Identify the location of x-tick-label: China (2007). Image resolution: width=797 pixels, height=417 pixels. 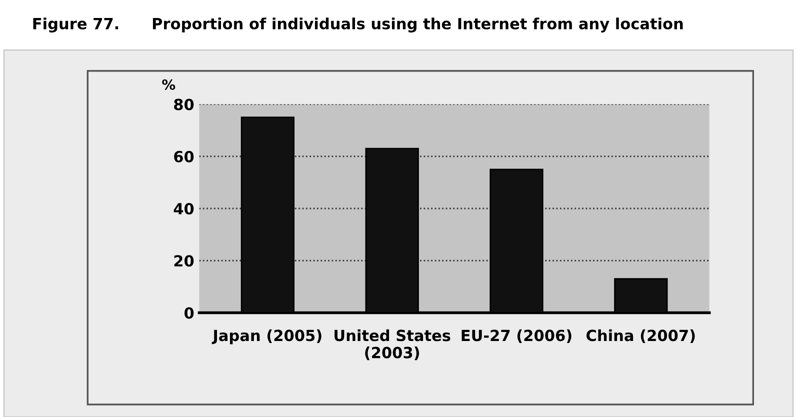
(640, 336).